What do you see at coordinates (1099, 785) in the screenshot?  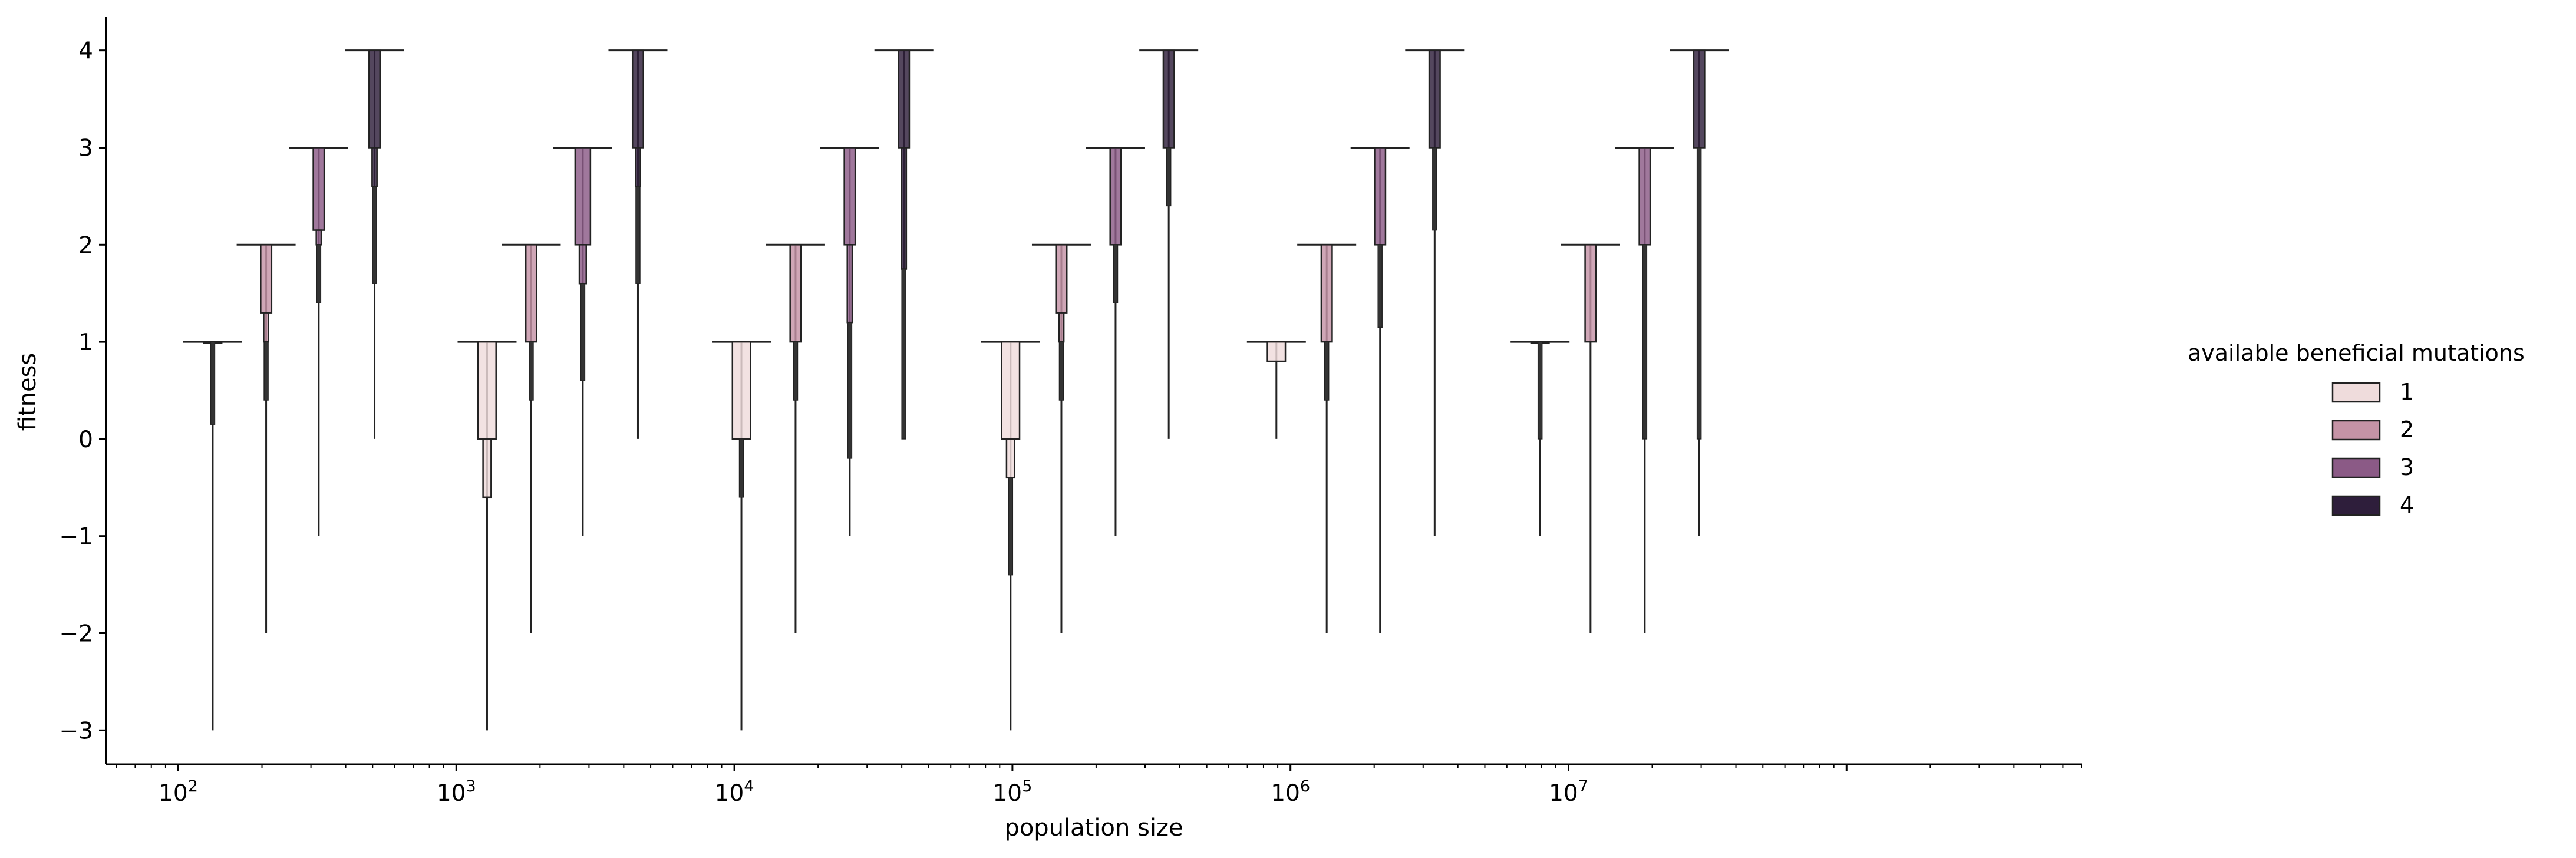 I see `x-ticks: 10² 10³ 10⁴ 10⁵ 10⁶ 10⁷` at bounding box center [1099, 785].